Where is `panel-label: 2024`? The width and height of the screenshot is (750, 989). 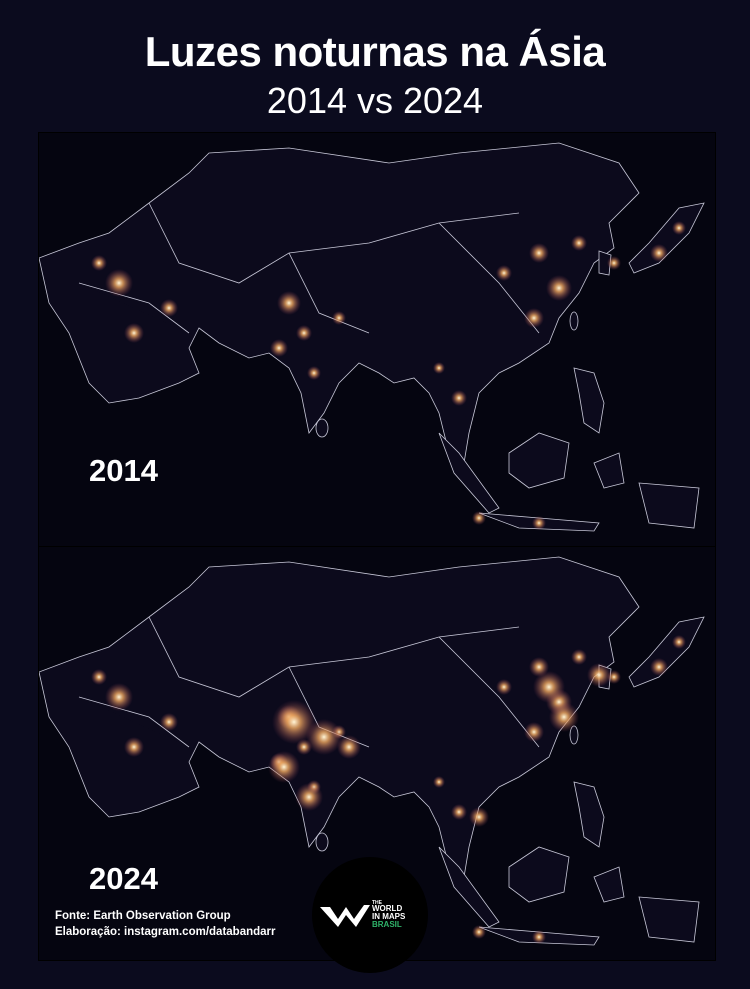
panel-label: 2024 is located at coordinates (123, 878).